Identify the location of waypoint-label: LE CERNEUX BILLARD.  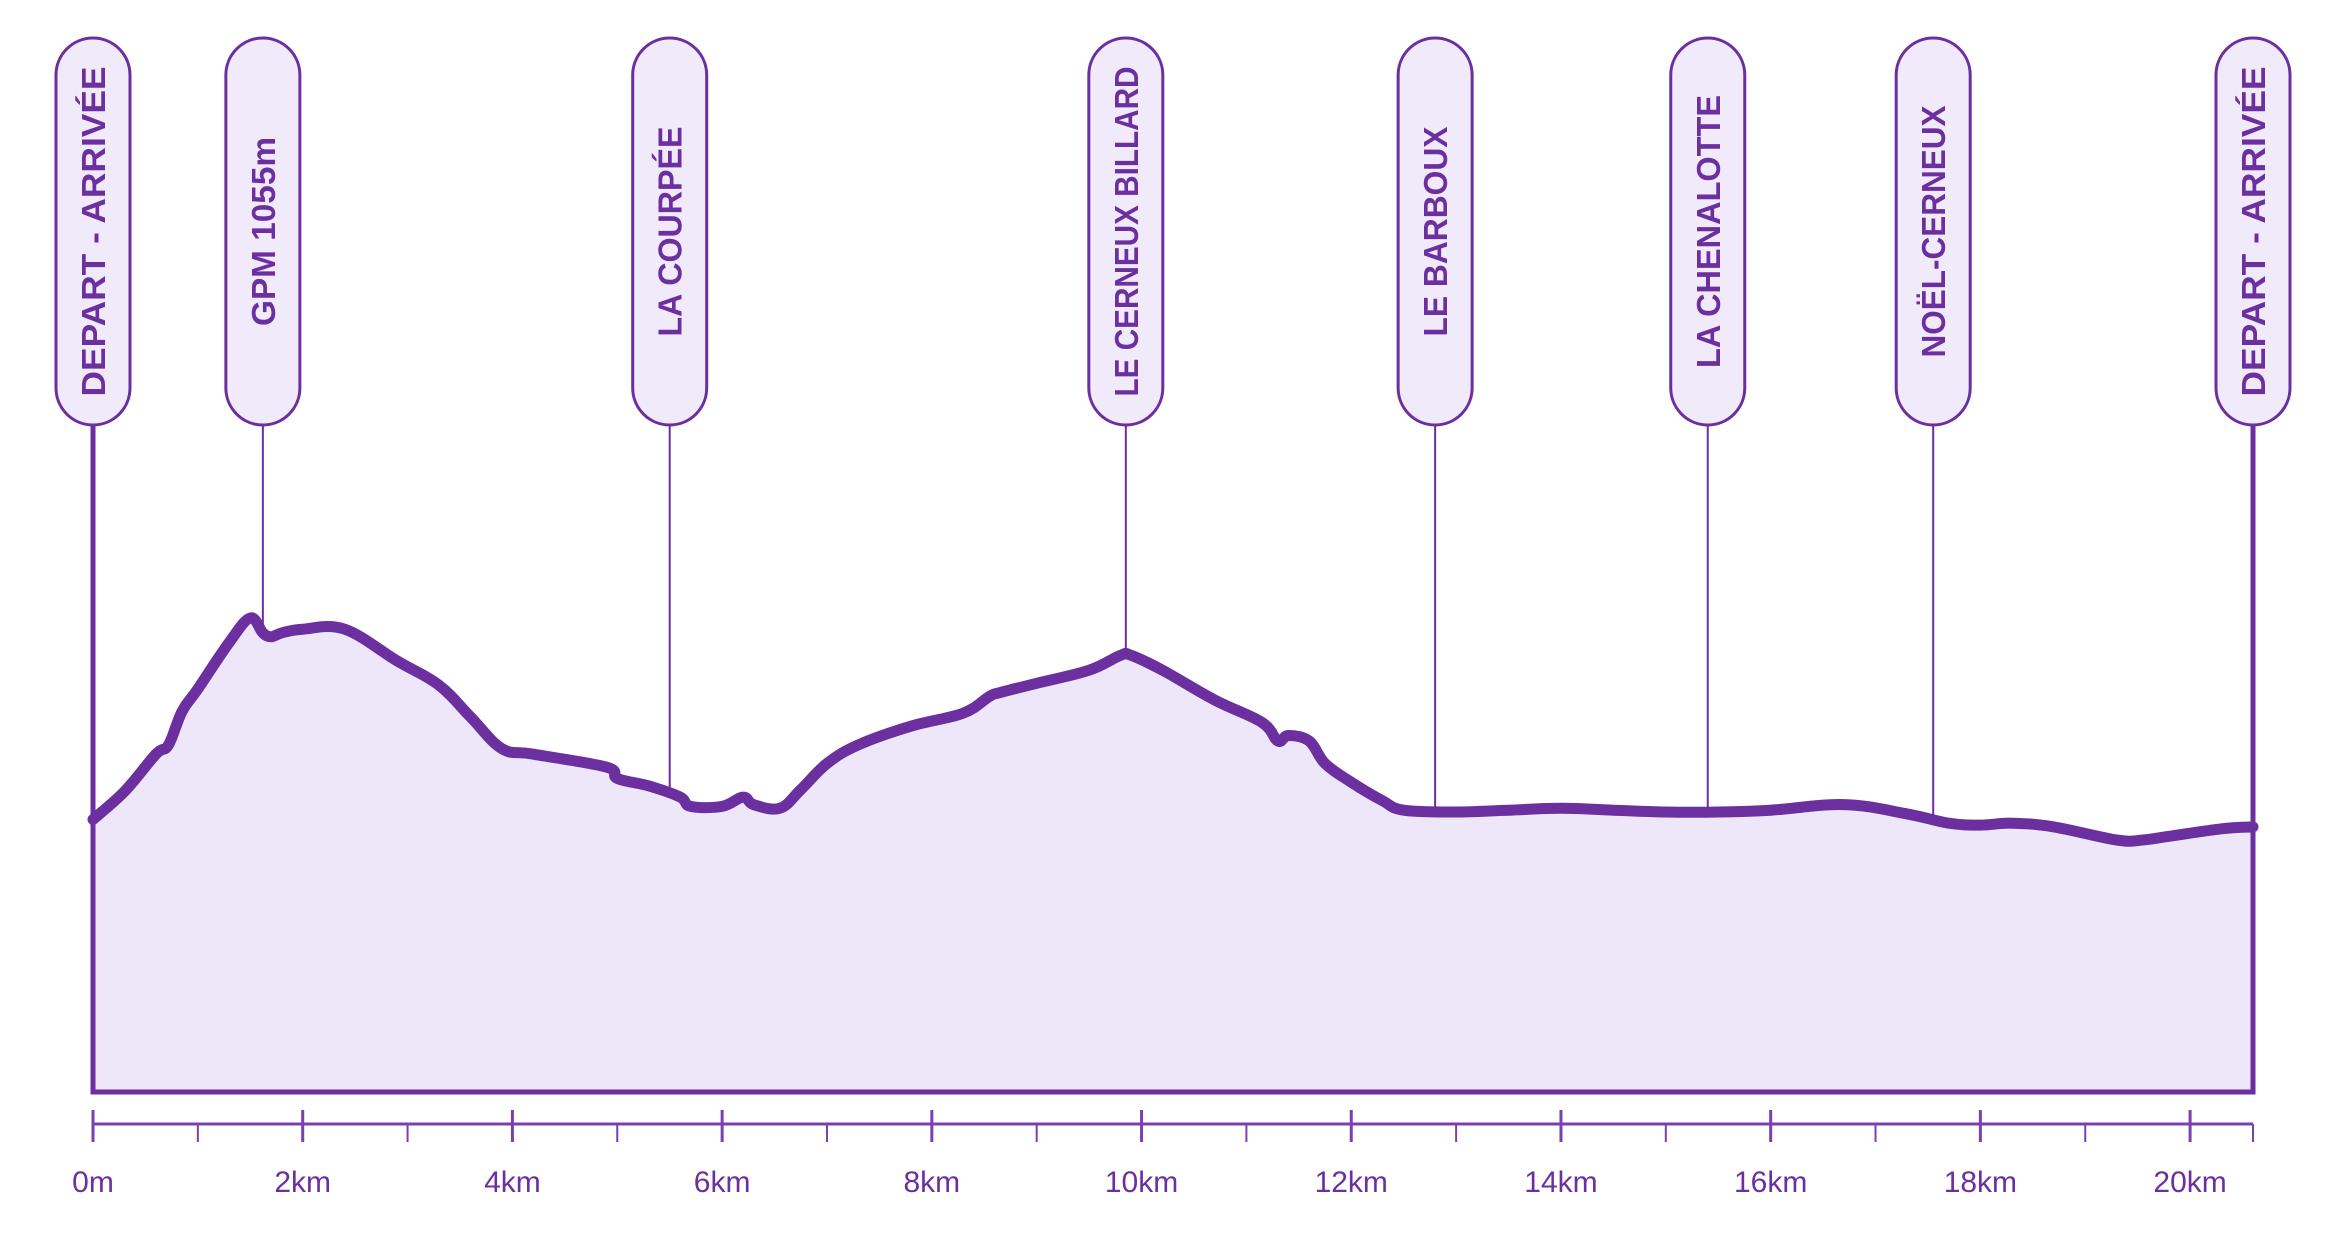
(1126, 232).